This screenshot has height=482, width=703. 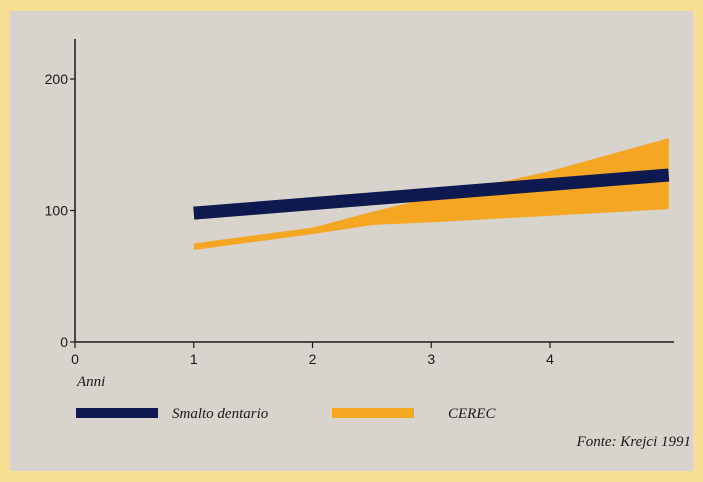 I want to click on x-tick-label: 3, so click(x=431, y=359).